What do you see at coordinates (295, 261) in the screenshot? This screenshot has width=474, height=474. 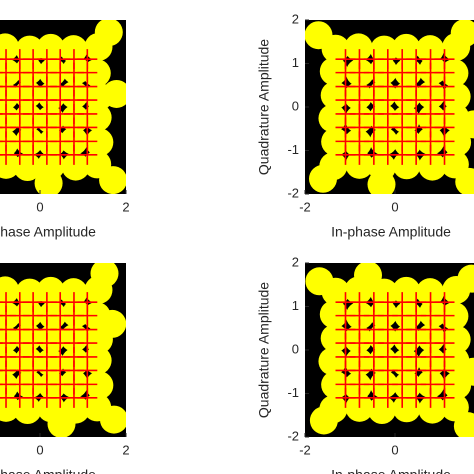 I see `y-tick-label: 2` at bounding box center [295, 261].